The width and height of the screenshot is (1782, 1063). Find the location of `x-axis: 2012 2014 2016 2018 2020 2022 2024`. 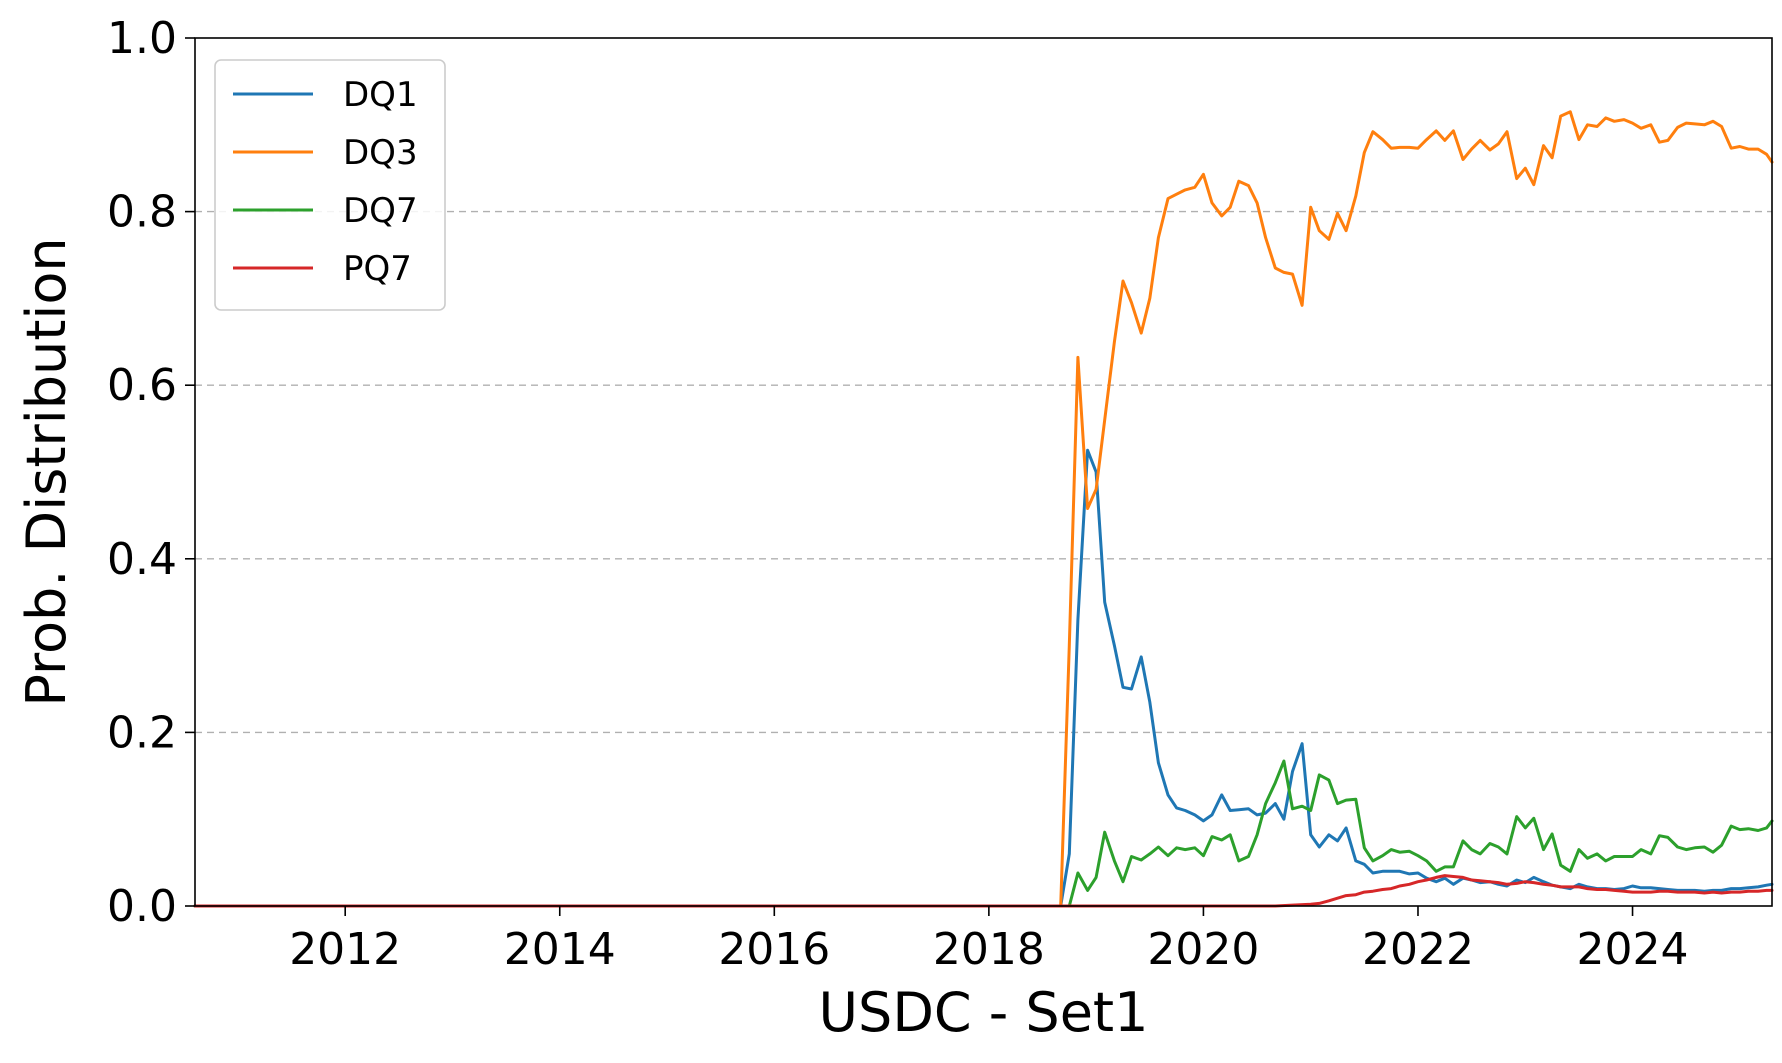

x-axis: 2012 2014 2016 2018 2020 2022 2024 is located at coordinates (989, 940).